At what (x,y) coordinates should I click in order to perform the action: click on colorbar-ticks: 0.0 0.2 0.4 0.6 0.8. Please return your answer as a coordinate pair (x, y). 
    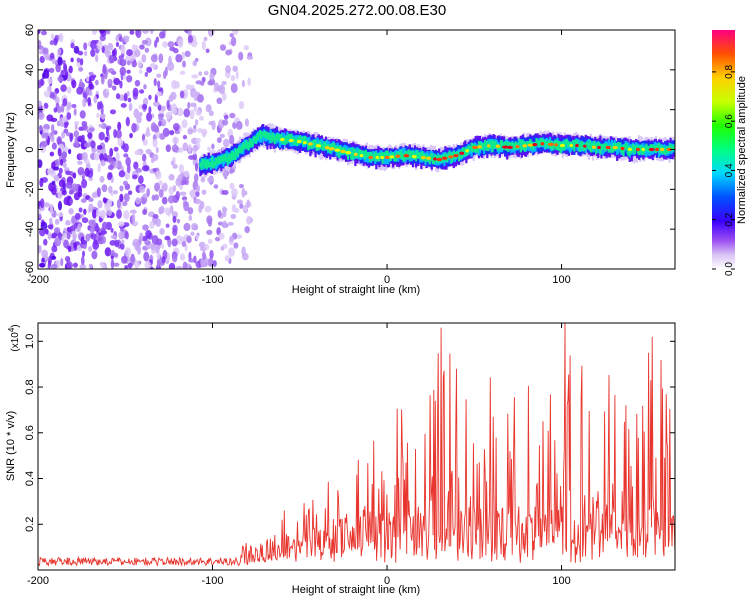
    Looking at the image, I should click on (723, 170).